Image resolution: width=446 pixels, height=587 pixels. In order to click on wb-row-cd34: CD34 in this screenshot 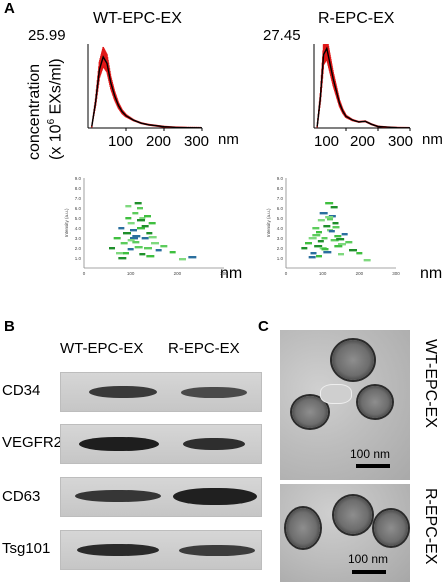, I will do `click(21, 390)`.